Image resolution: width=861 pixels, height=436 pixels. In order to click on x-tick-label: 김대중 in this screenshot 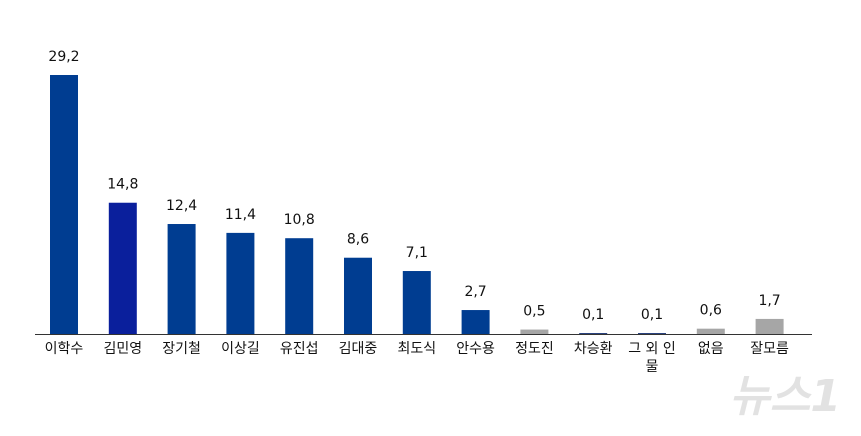, I will do `click(358, 349)`.